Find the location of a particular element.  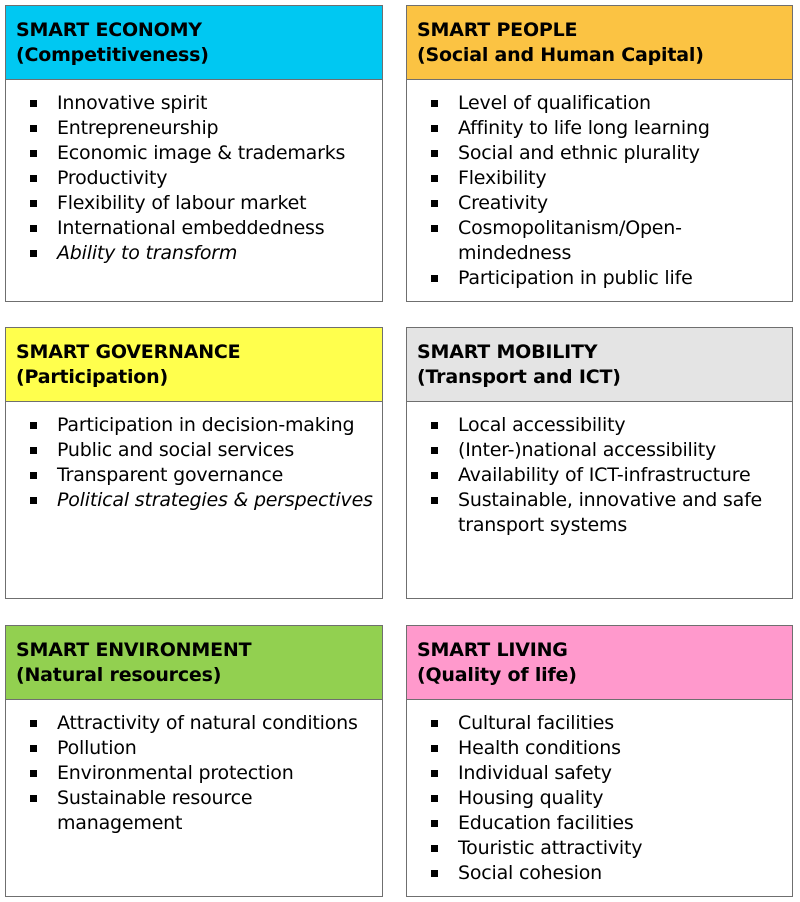

list-item: Political strategies & perspectives is located at coordinates (194, 500).